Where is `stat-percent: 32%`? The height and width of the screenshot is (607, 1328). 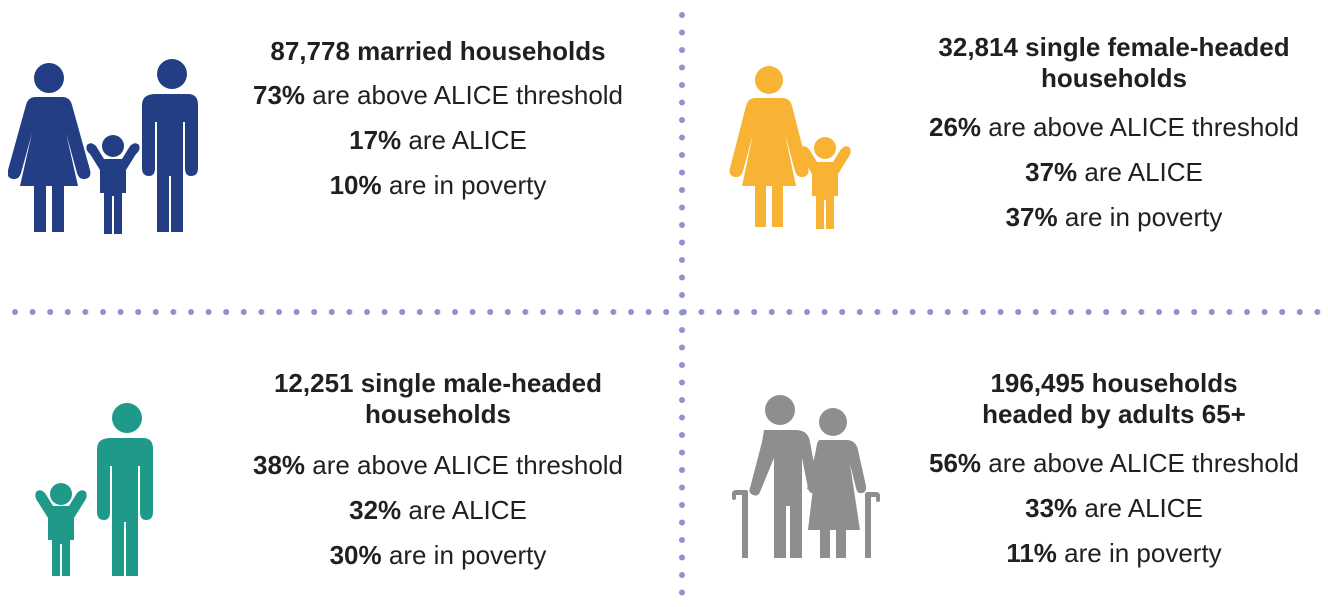
stat-percent: 32% is located at coordinates (375, 510).